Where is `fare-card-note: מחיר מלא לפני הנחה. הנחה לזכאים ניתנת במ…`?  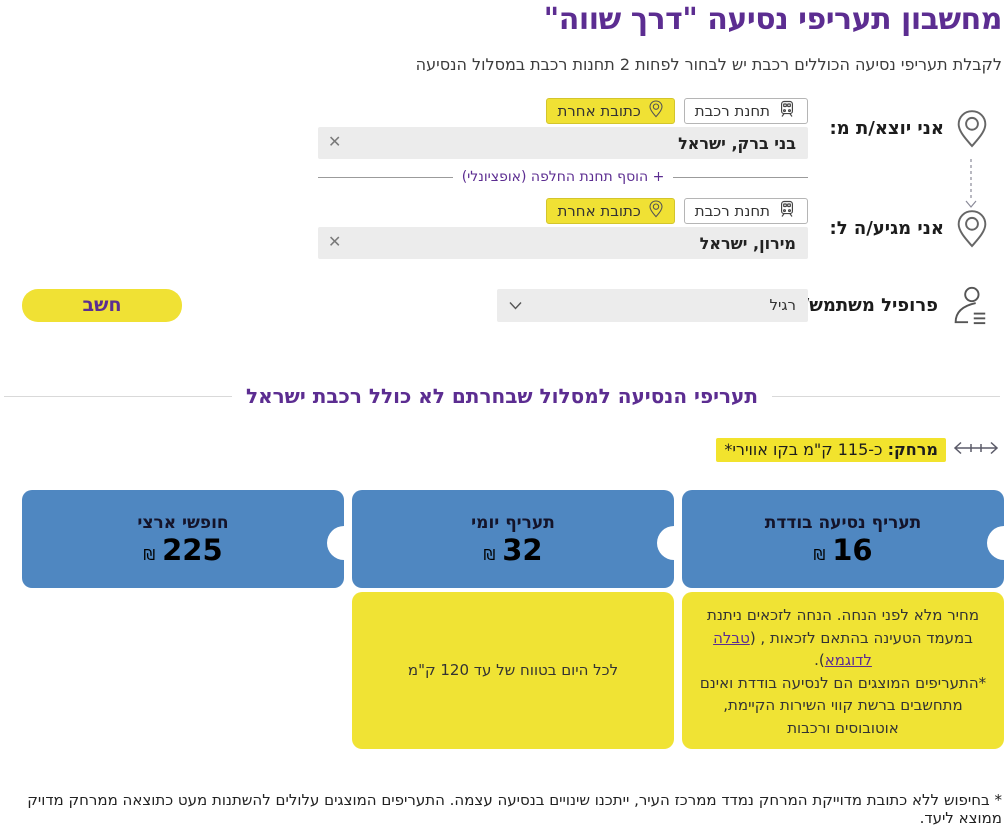
fare-card-note: מחיר מלא לפני הנחה. הנחה לזכאים ניתנת במ… is located at coordinates (843, 670).